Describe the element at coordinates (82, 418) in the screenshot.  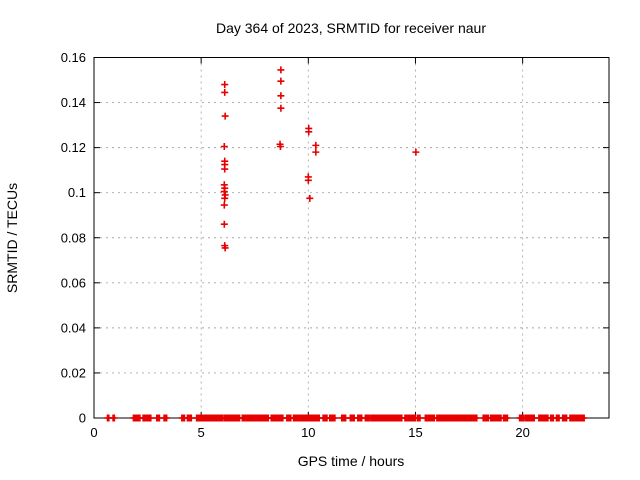
I see `y-tick-label: 0` at that location.